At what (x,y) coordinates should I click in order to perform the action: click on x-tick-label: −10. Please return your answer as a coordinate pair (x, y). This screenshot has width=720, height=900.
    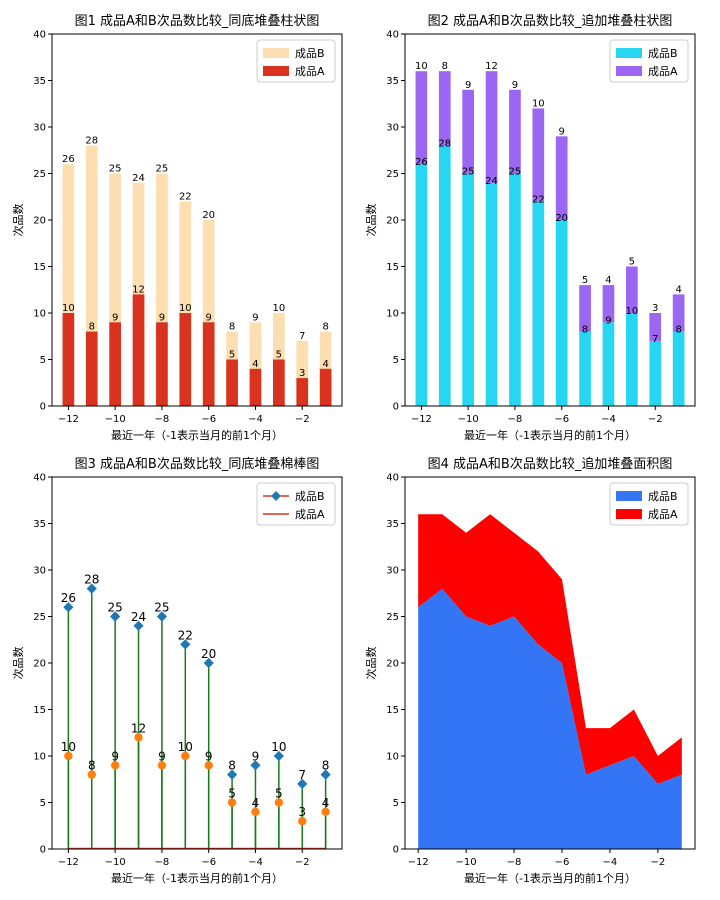
    Looking at the image, I should click on (468, 419).